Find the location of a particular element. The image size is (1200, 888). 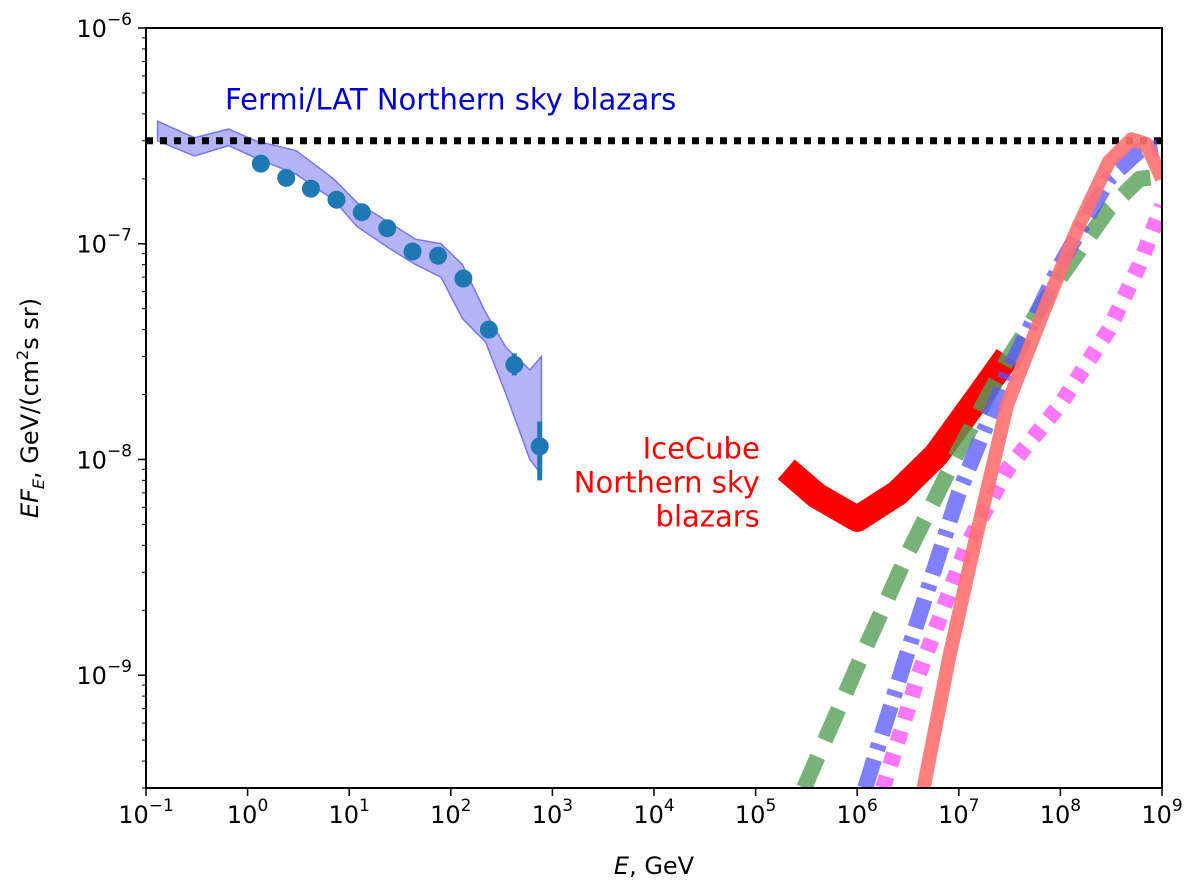

y-tick-label-2: 10⁻⁷ is located at coordinates (104, 242).